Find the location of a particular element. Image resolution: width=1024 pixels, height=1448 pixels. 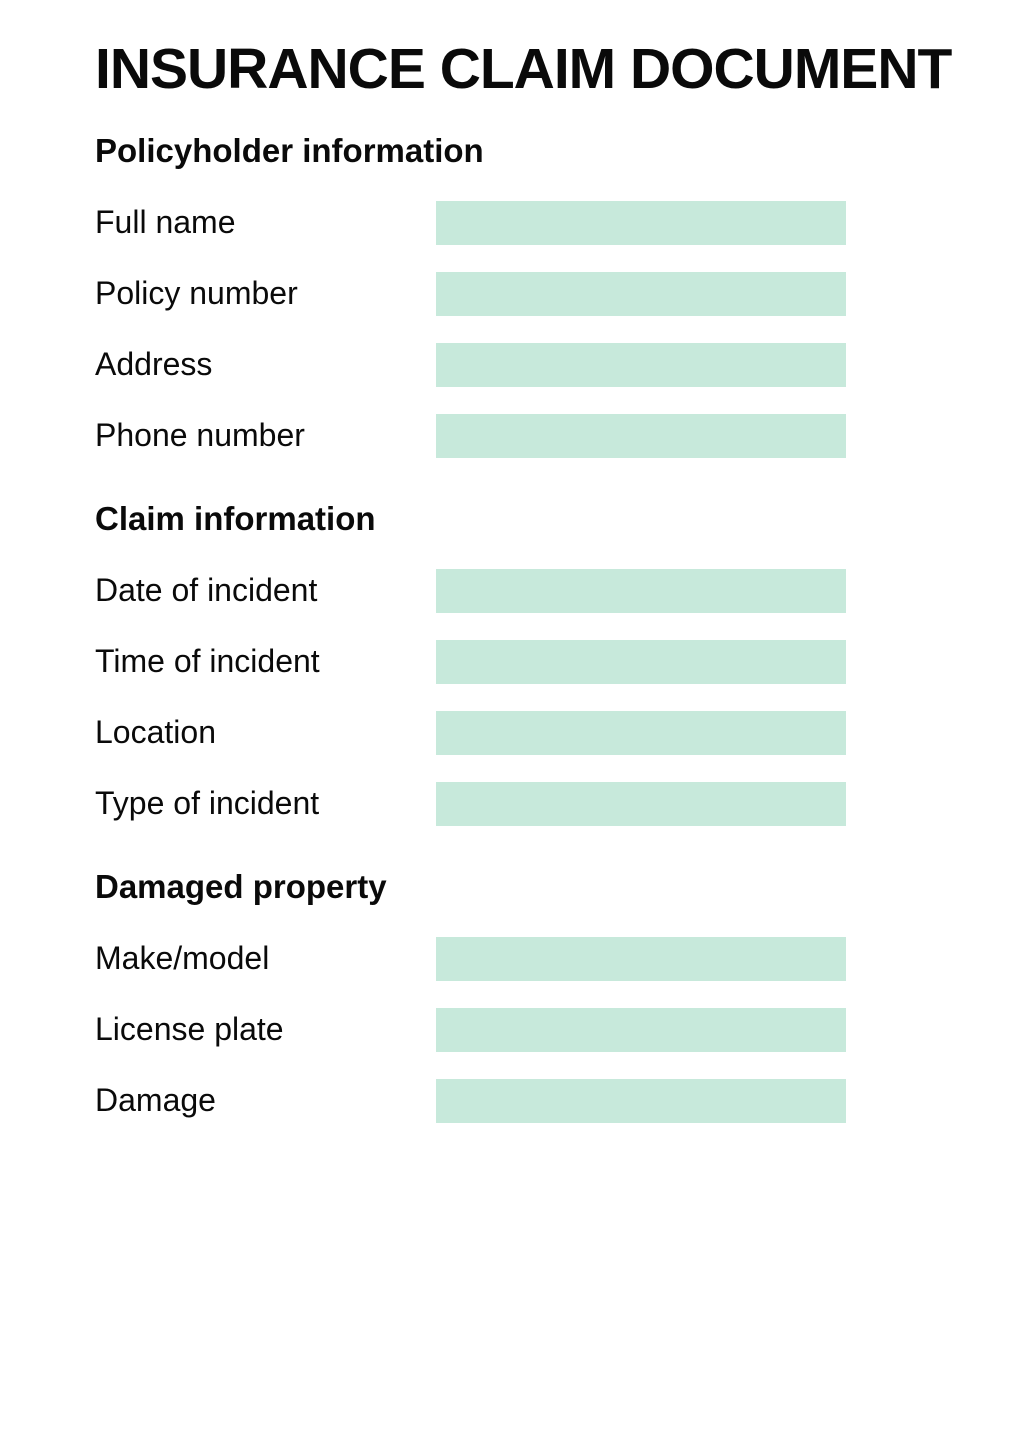

phone-number-label: Phone number is located at coordinates (200, 435).